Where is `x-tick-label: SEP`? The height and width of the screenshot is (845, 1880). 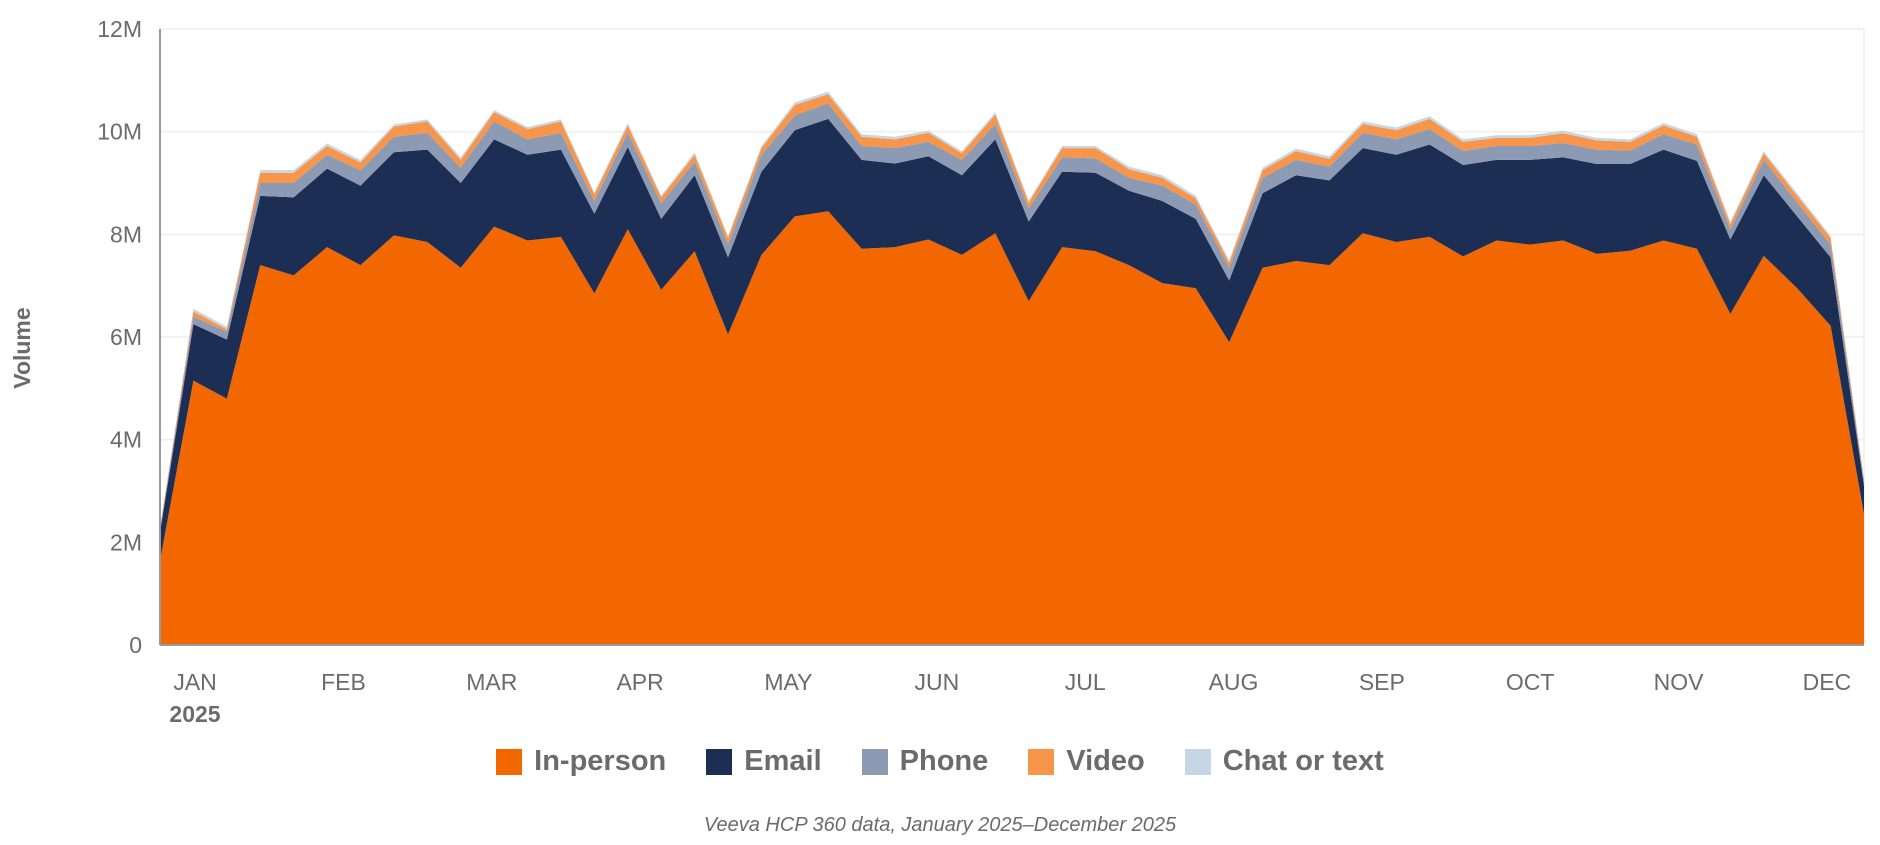 x-tick-label: SEP is located at coordinates (1382, 682).